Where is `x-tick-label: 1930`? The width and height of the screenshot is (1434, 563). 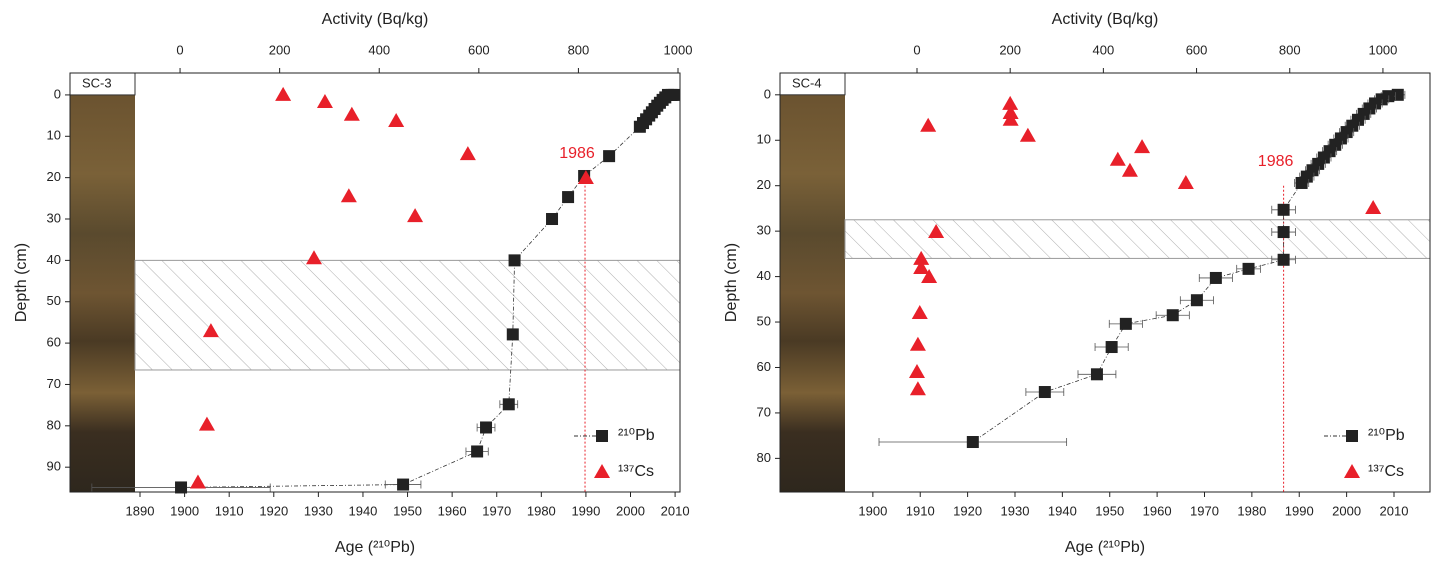
x-tick-label: 1930 is located at coordinates (1015, 510).